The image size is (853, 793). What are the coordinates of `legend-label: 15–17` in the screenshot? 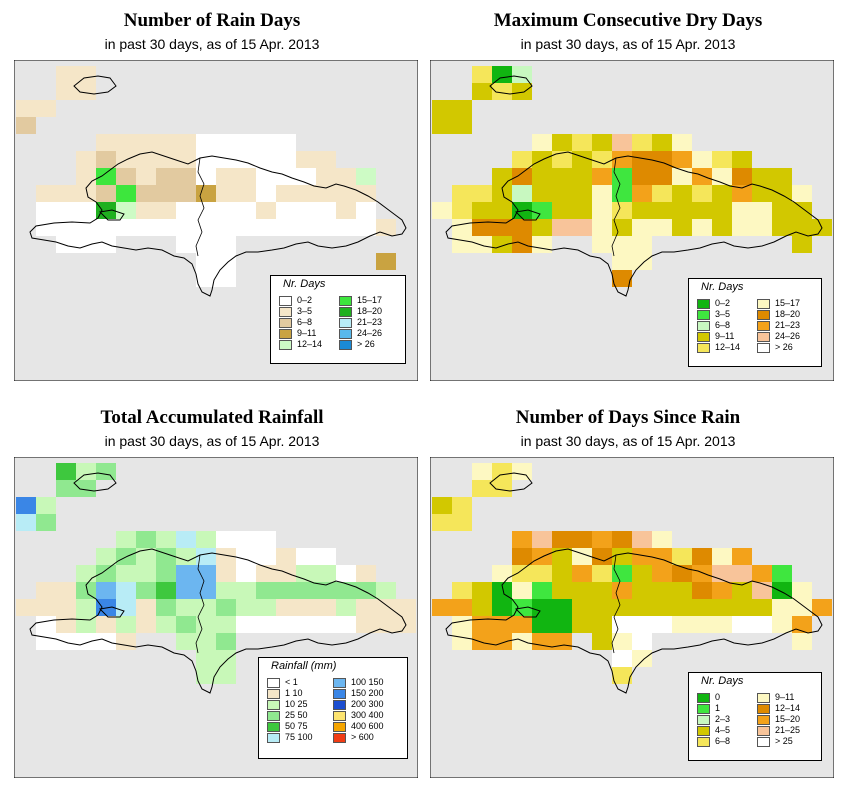 It's located at (370, 300).